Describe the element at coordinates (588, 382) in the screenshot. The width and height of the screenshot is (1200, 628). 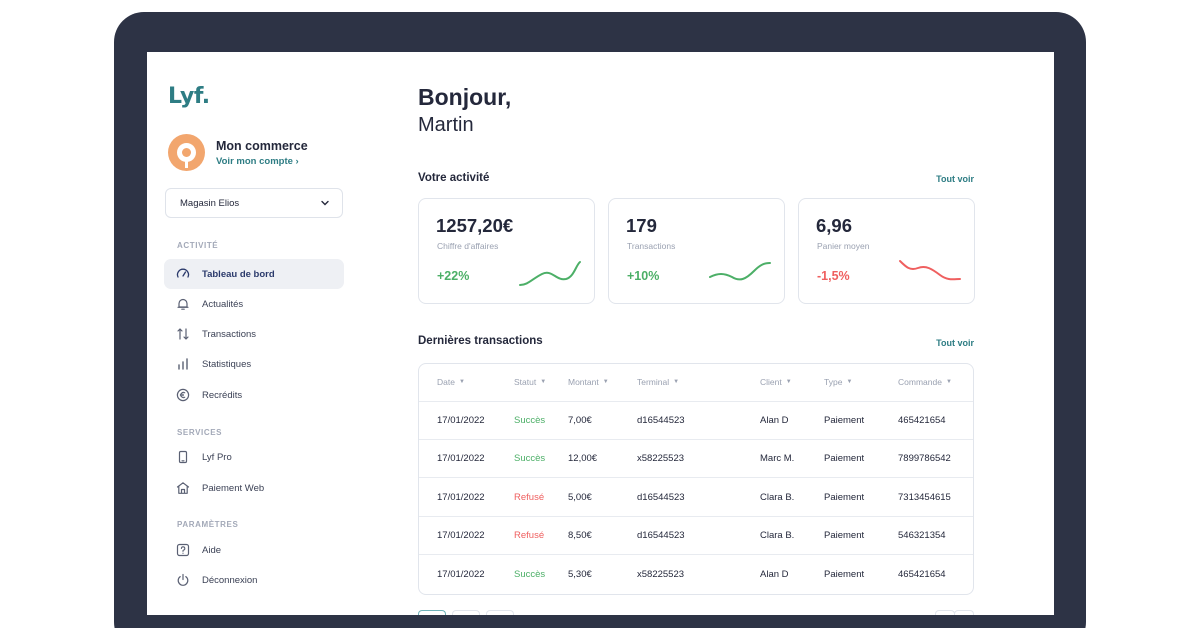
I see `column-header-amount: Montant ▼` at that location.